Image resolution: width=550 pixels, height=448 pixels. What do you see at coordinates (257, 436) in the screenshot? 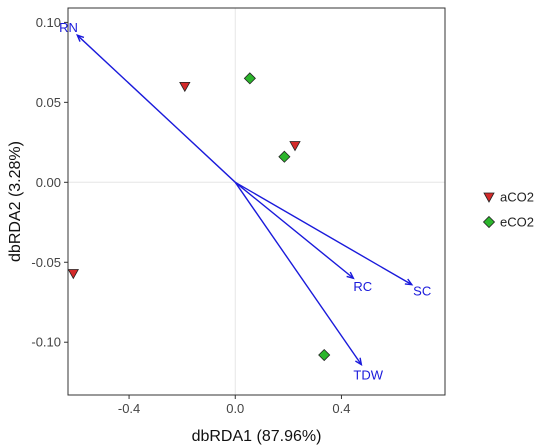
I see `x-axis-title: dbRDA1 (87.96%)` at bounding box center [257, 436].